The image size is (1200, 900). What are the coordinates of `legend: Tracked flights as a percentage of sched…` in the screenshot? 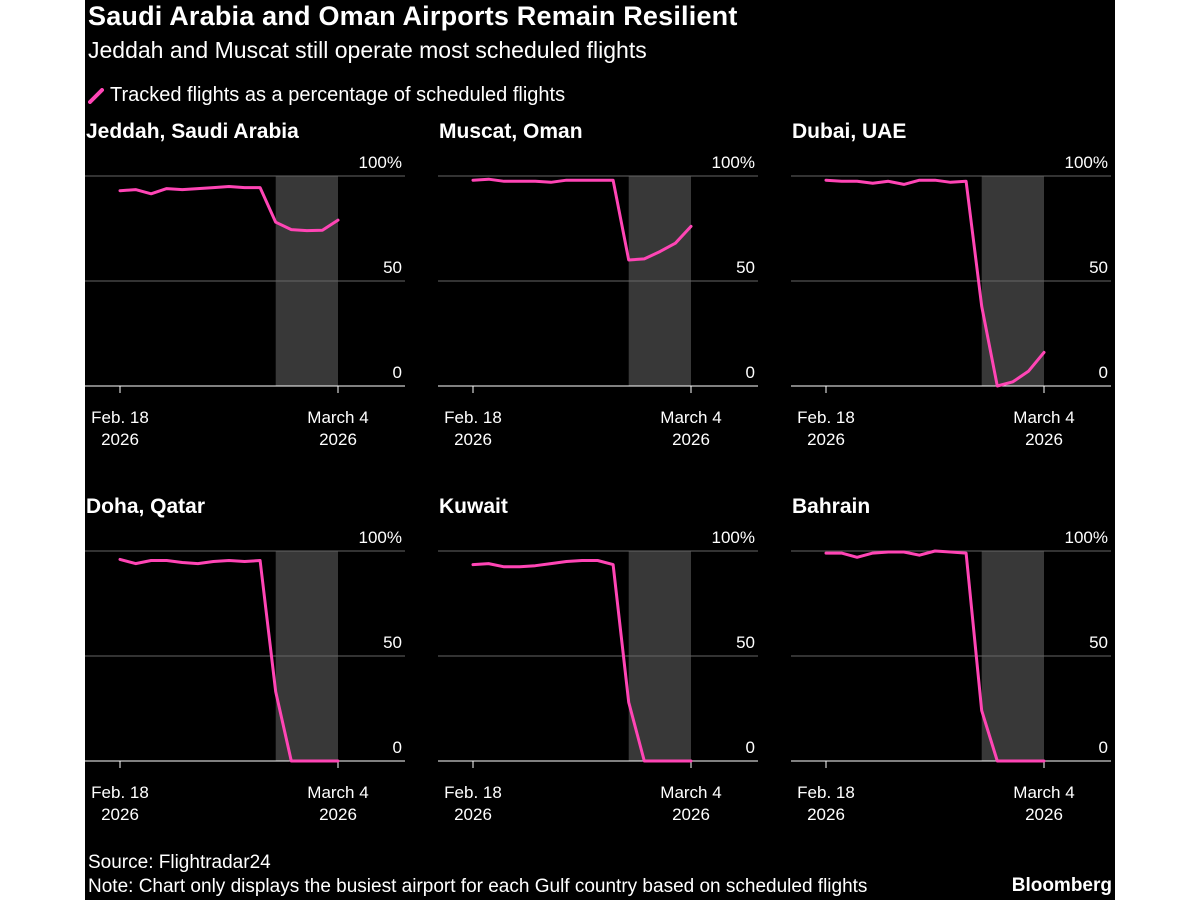 It's located at (326, 95).